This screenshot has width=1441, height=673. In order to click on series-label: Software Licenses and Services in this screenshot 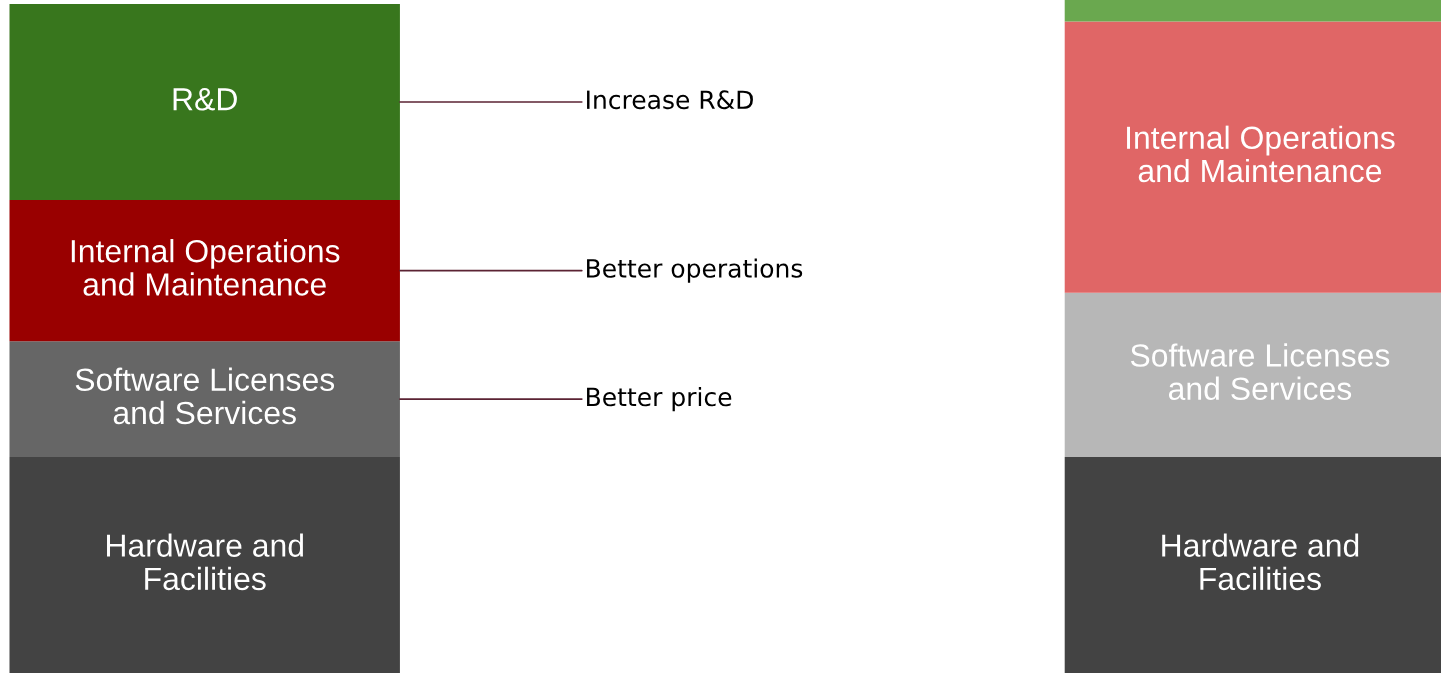, I will do `click(205, 396)`.